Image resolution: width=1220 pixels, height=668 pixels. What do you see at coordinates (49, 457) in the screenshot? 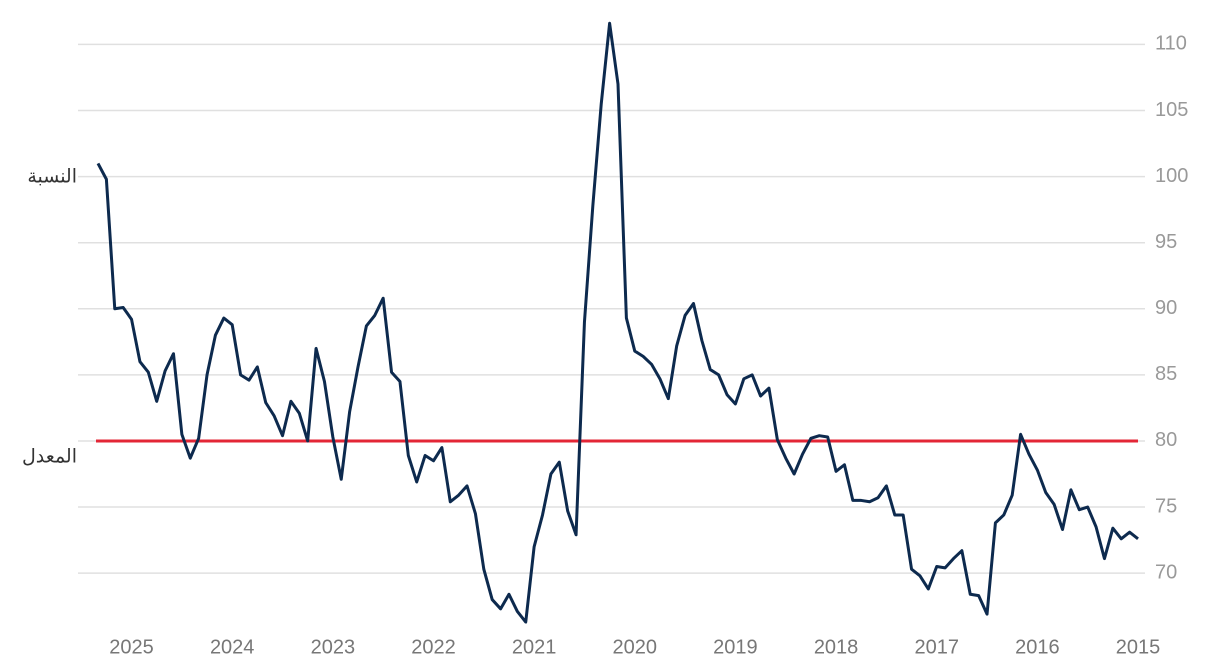
I see `reference-label: المعدل` at bounding box center [49, 457].